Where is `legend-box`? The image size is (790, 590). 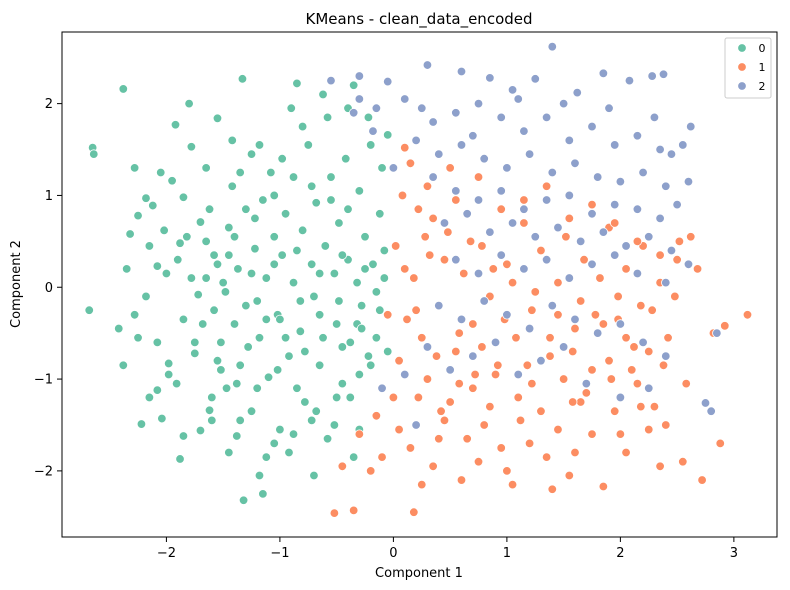 legend-box is located at coordinates (748, 68).